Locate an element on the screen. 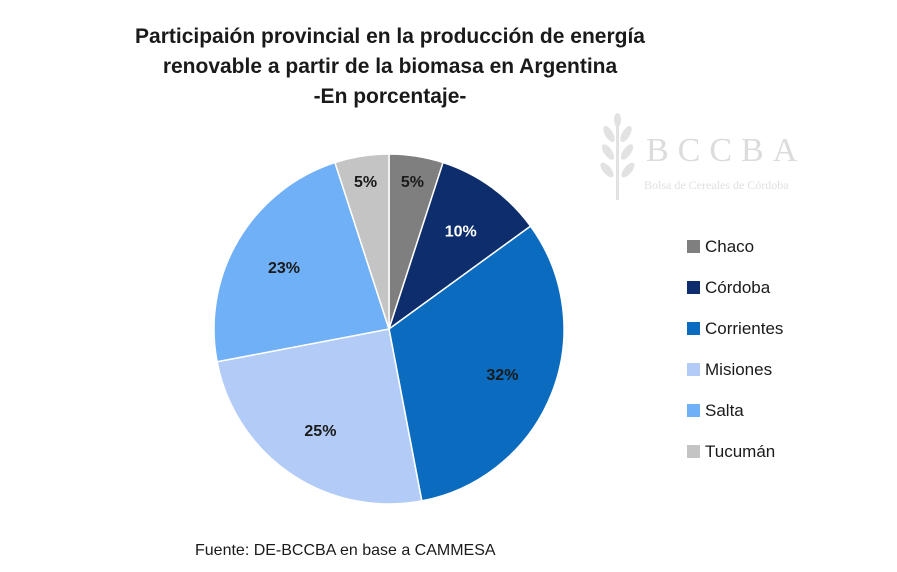 Image resolution: width=897 pixels, height=572 pixels. pie-slice-corrientes is located at coordinates (476, 363).